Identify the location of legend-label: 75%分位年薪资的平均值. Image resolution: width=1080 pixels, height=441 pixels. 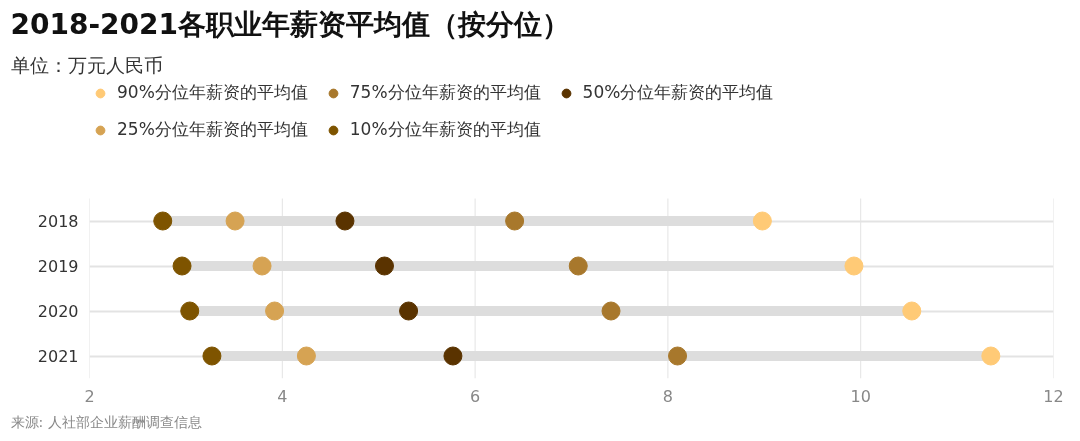
(445, 92).